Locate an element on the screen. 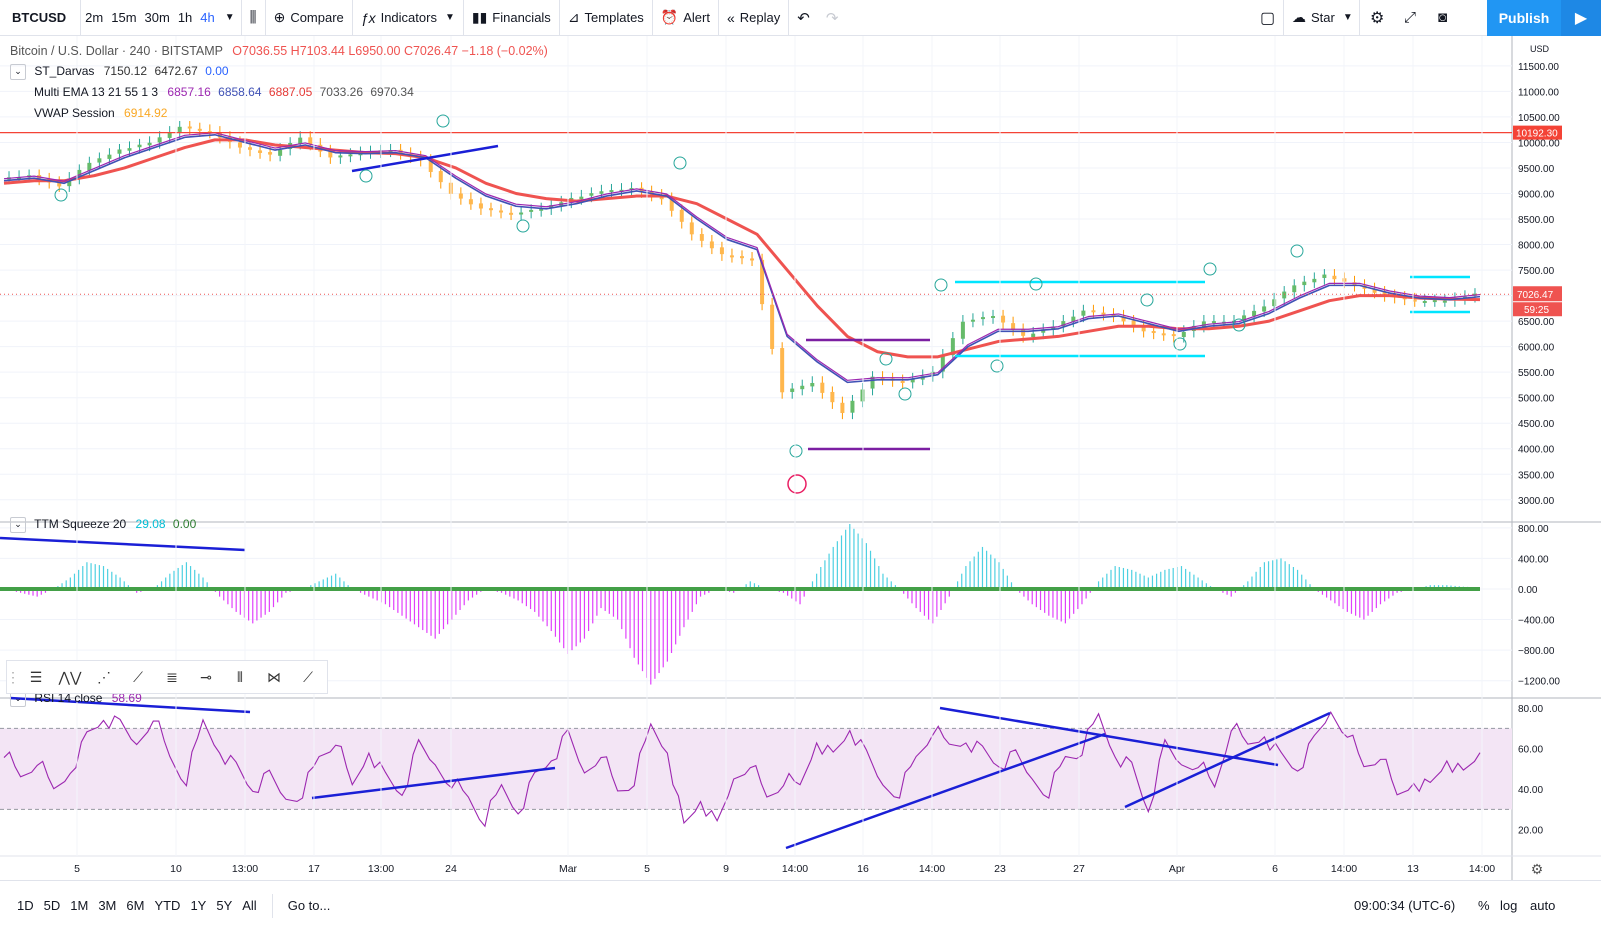  log-toggle: log is located at coordinates (1509, 905).